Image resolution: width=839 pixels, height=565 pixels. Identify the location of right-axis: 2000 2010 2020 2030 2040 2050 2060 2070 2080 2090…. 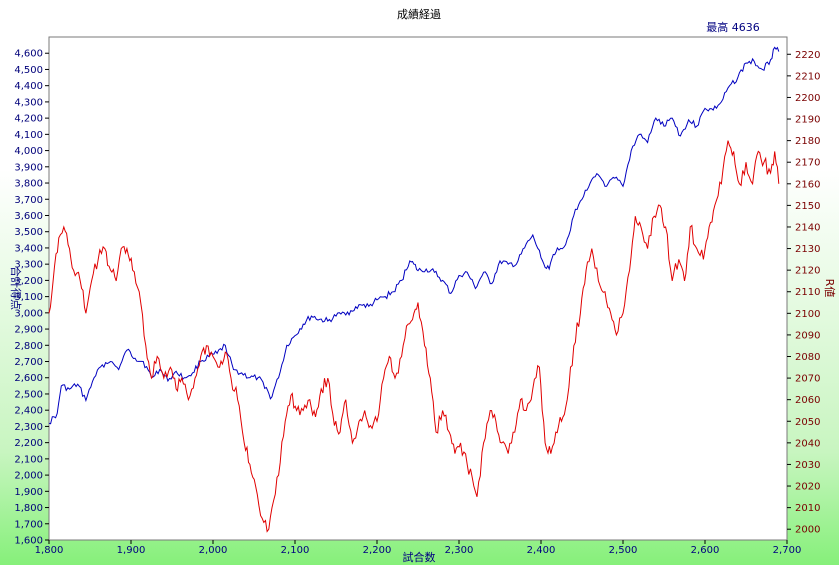
(803, 293).